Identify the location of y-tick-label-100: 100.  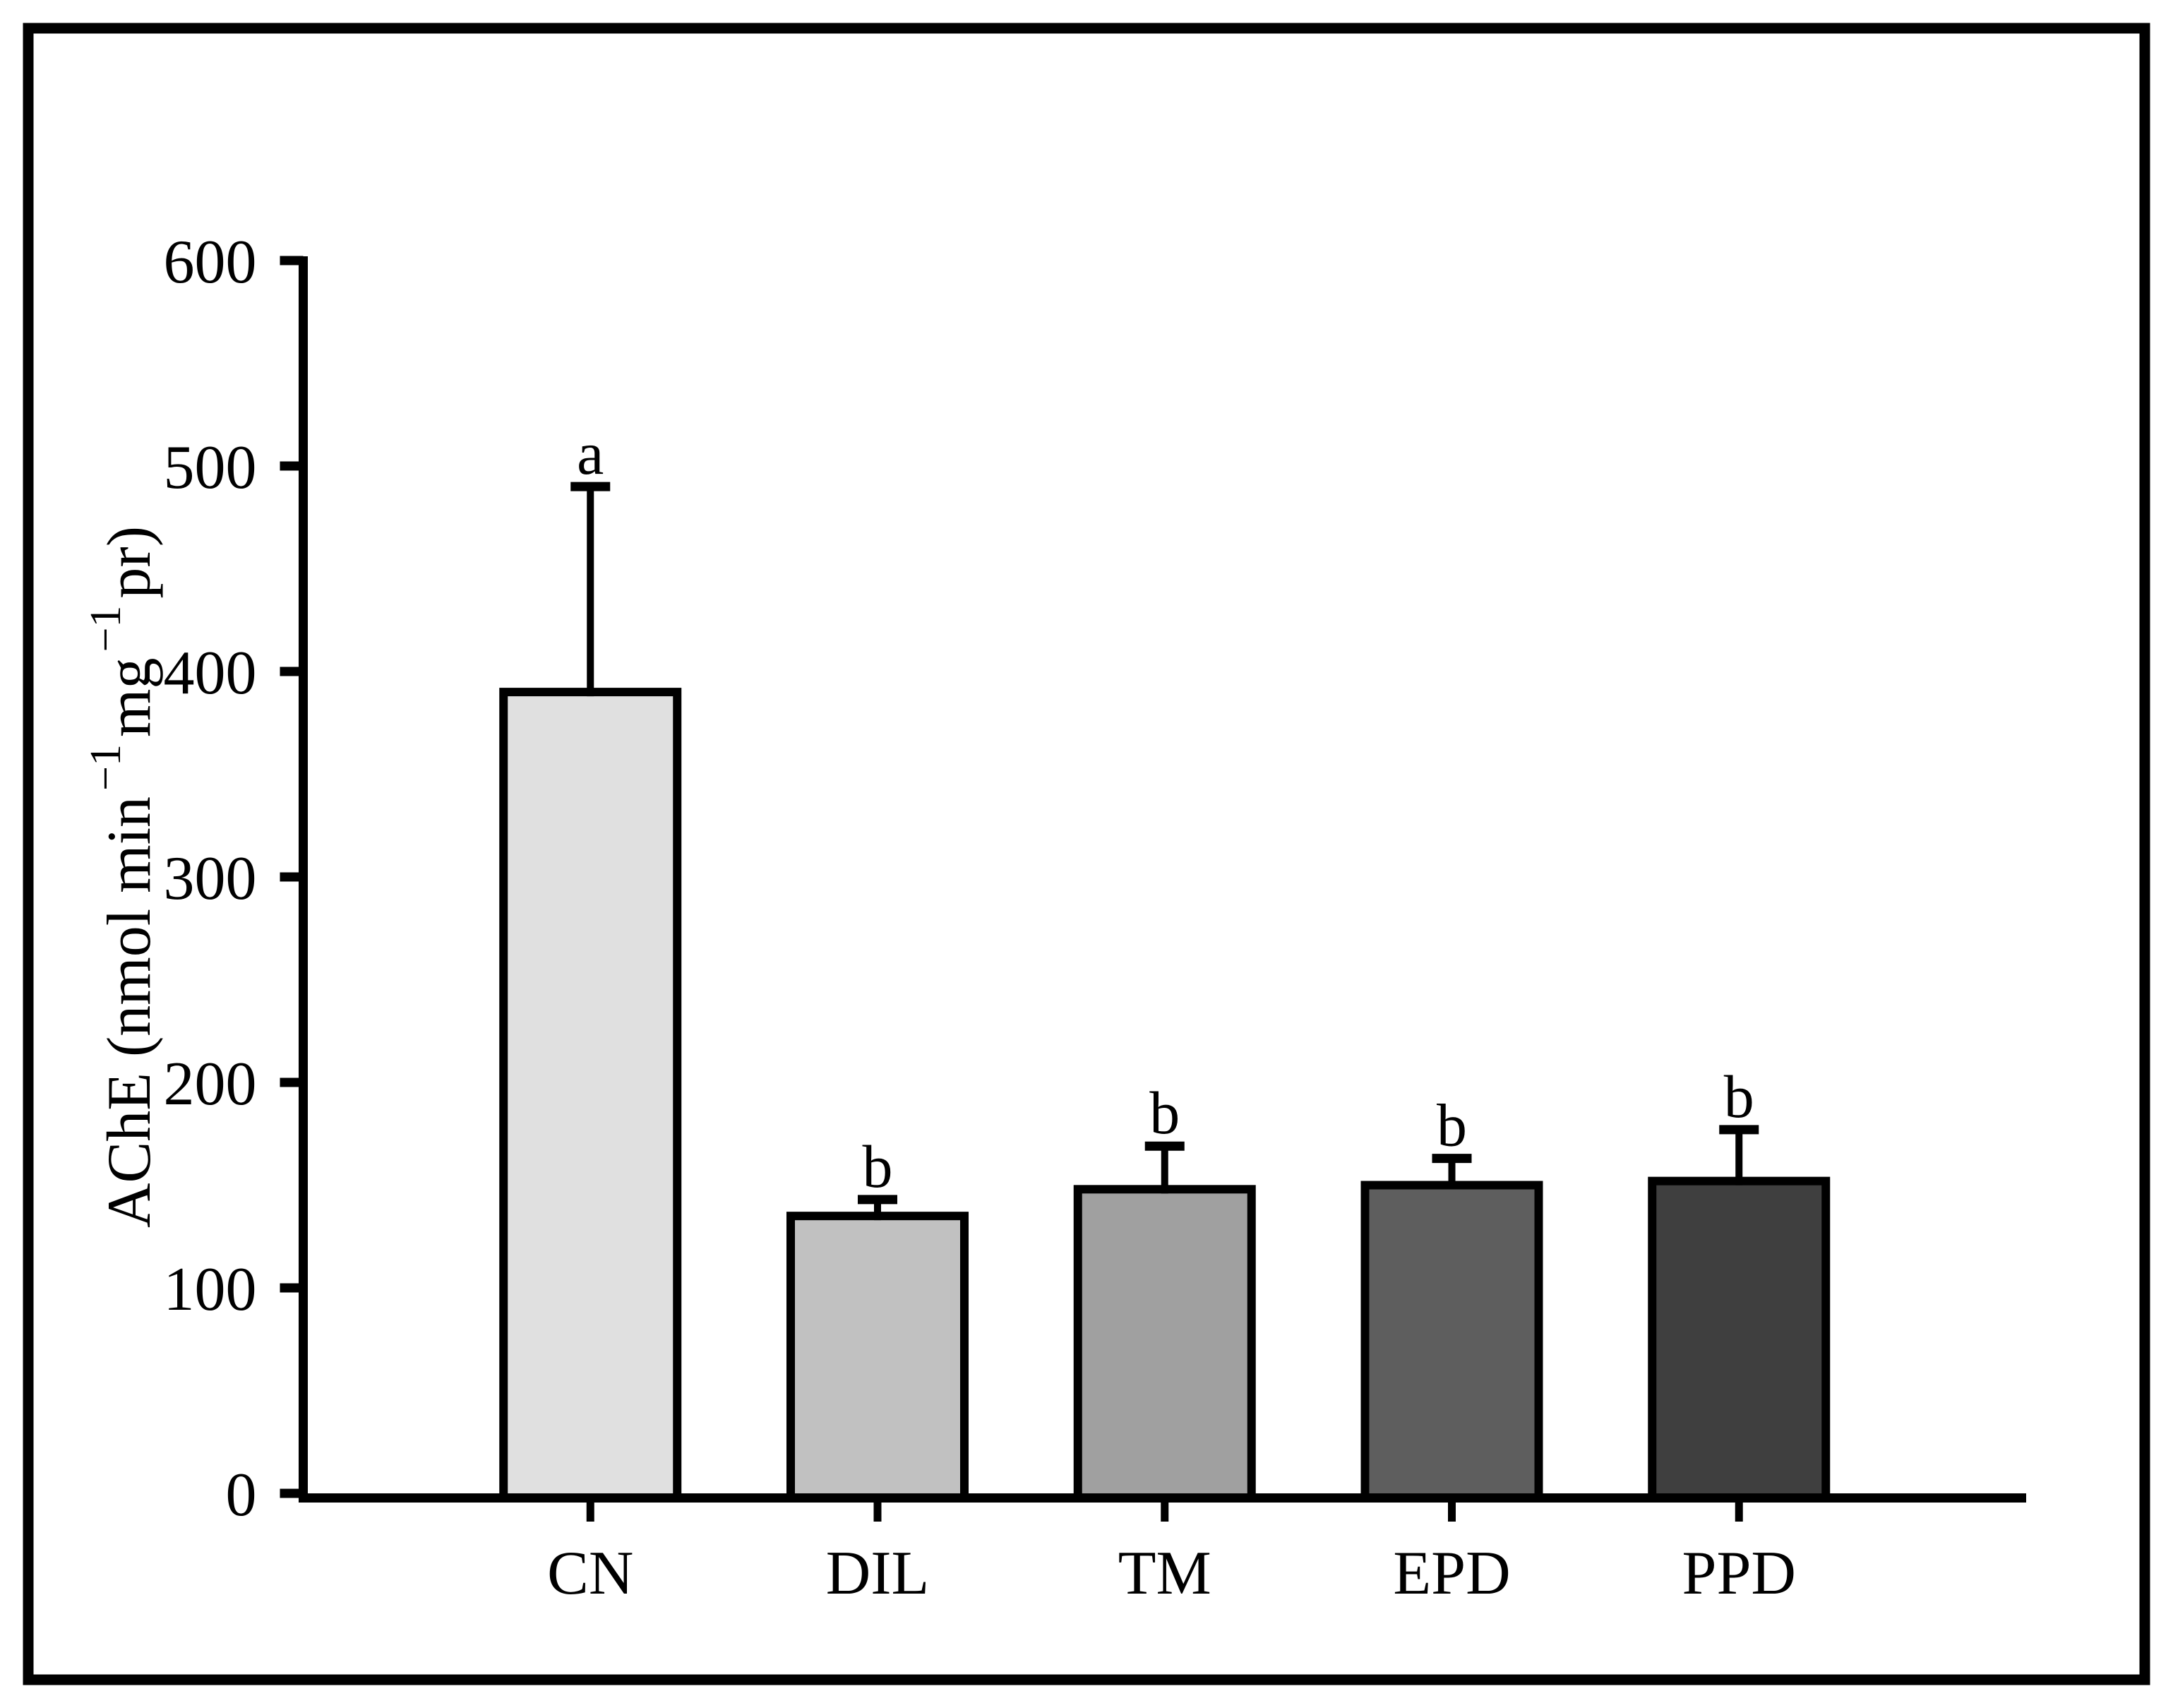
(211, 1289).